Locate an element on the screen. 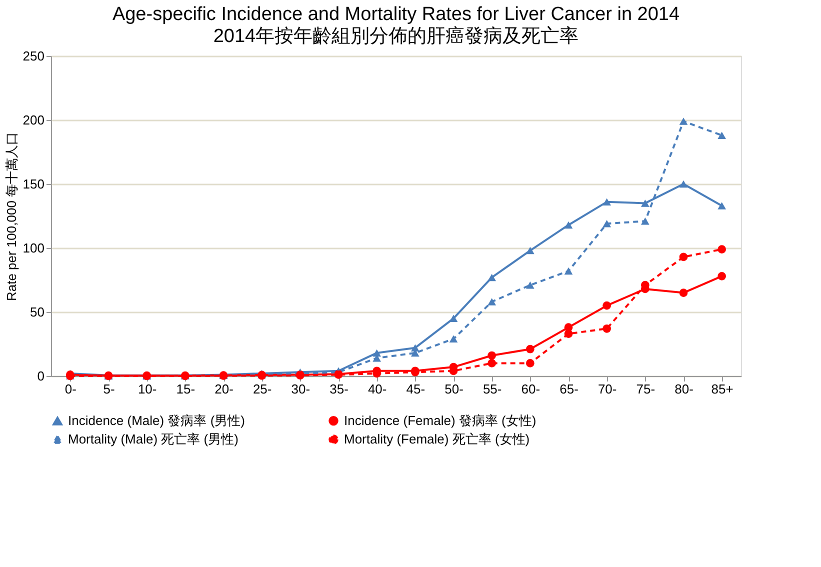 This screenshot has width=821, height=567. legend-label: Incidence (Male) 發病率 (男性) is located at coordinates (156, 420).